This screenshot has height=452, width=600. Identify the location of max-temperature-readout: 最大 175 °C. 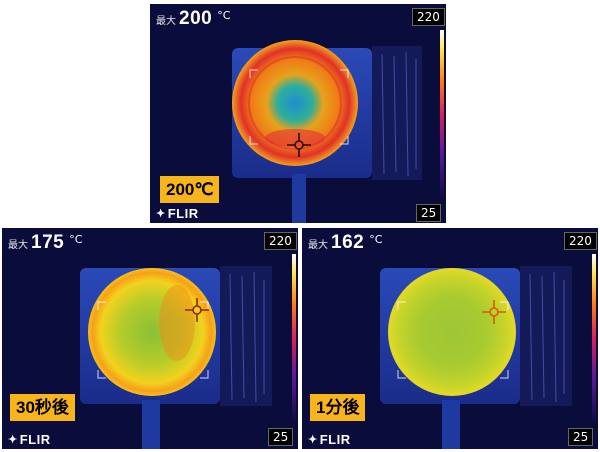
(45, 243).